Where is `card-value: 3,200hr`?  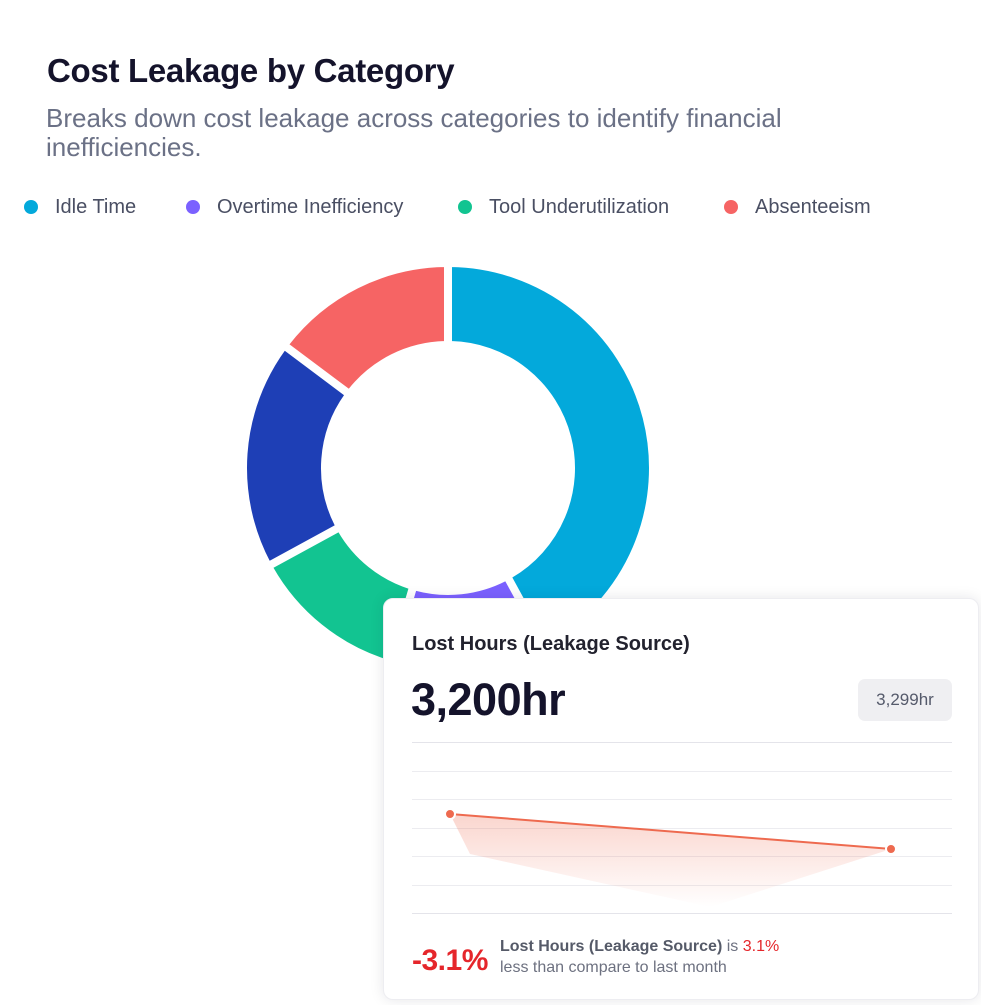
card-value: 3,200hr is located at coordinates (488, 699).